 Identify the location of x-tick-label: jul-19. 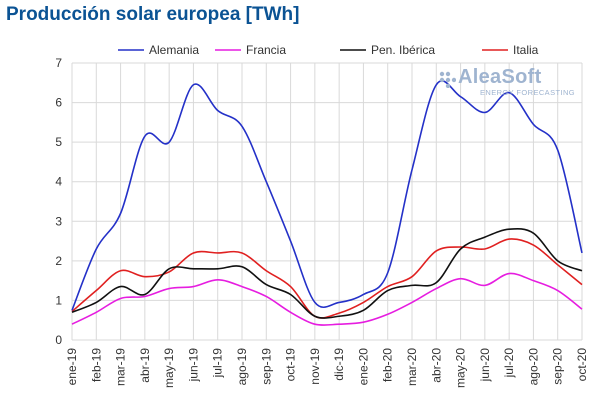
(218, 363).